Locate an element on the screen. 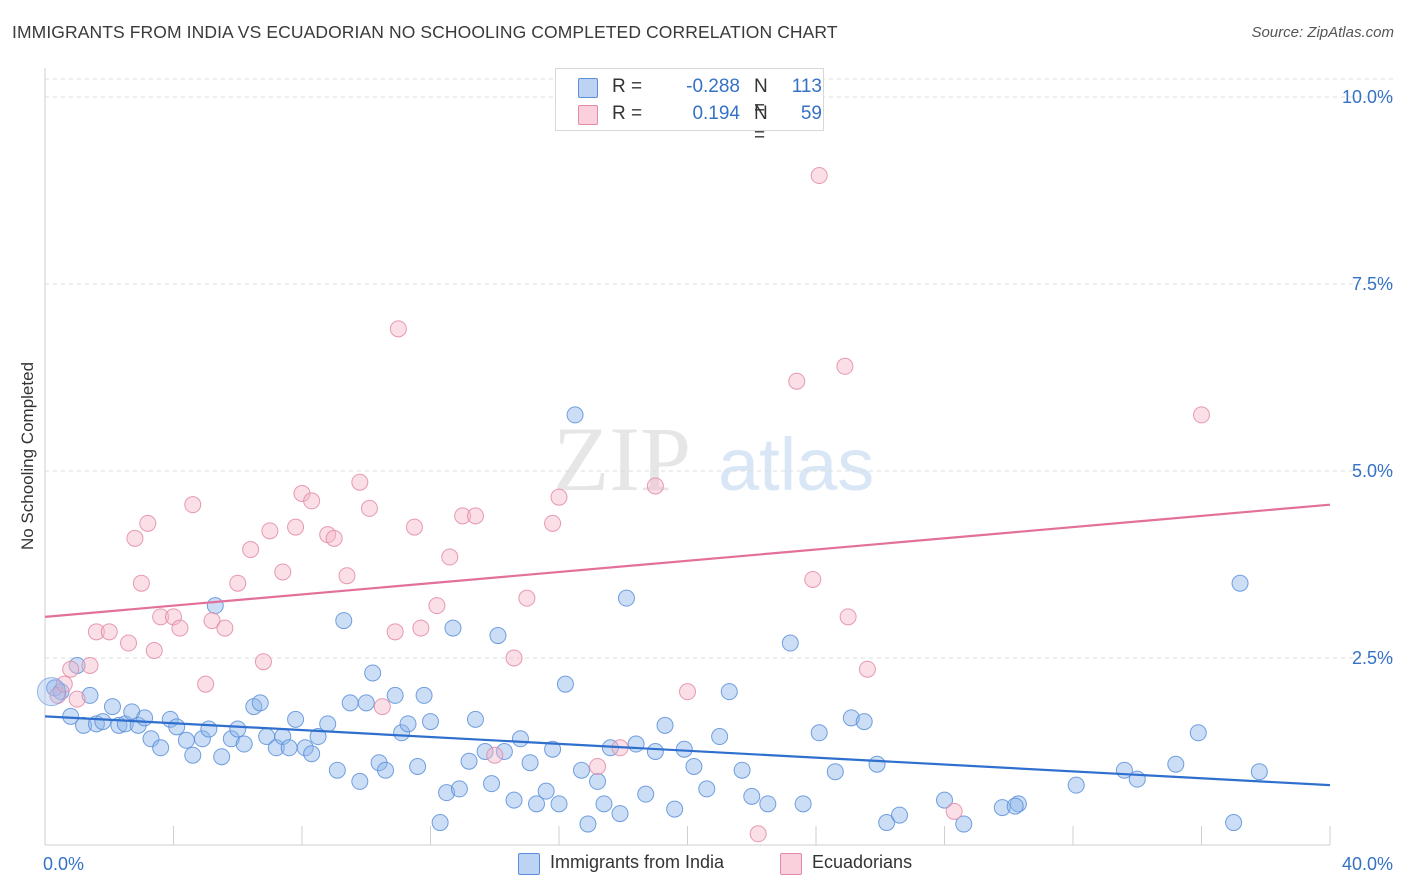 This screenshot has width=1406, height=892. watermark: ZIP atlas is located at coordinates (713, 459).